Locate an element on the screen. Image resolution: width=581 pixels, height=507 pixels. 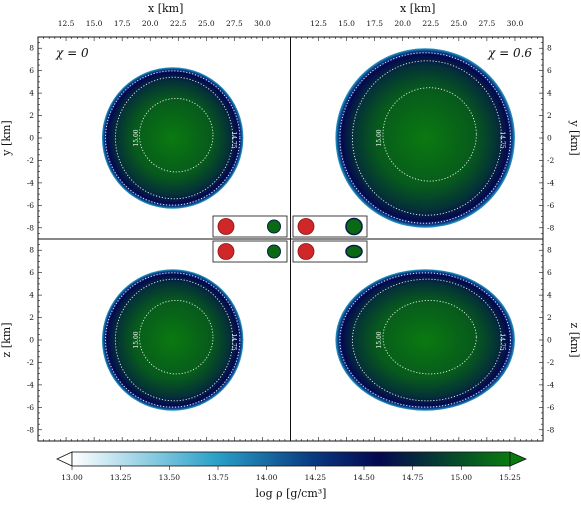
panel-label-chi06: χ = 0.6 is located at coordinates (509, 53).